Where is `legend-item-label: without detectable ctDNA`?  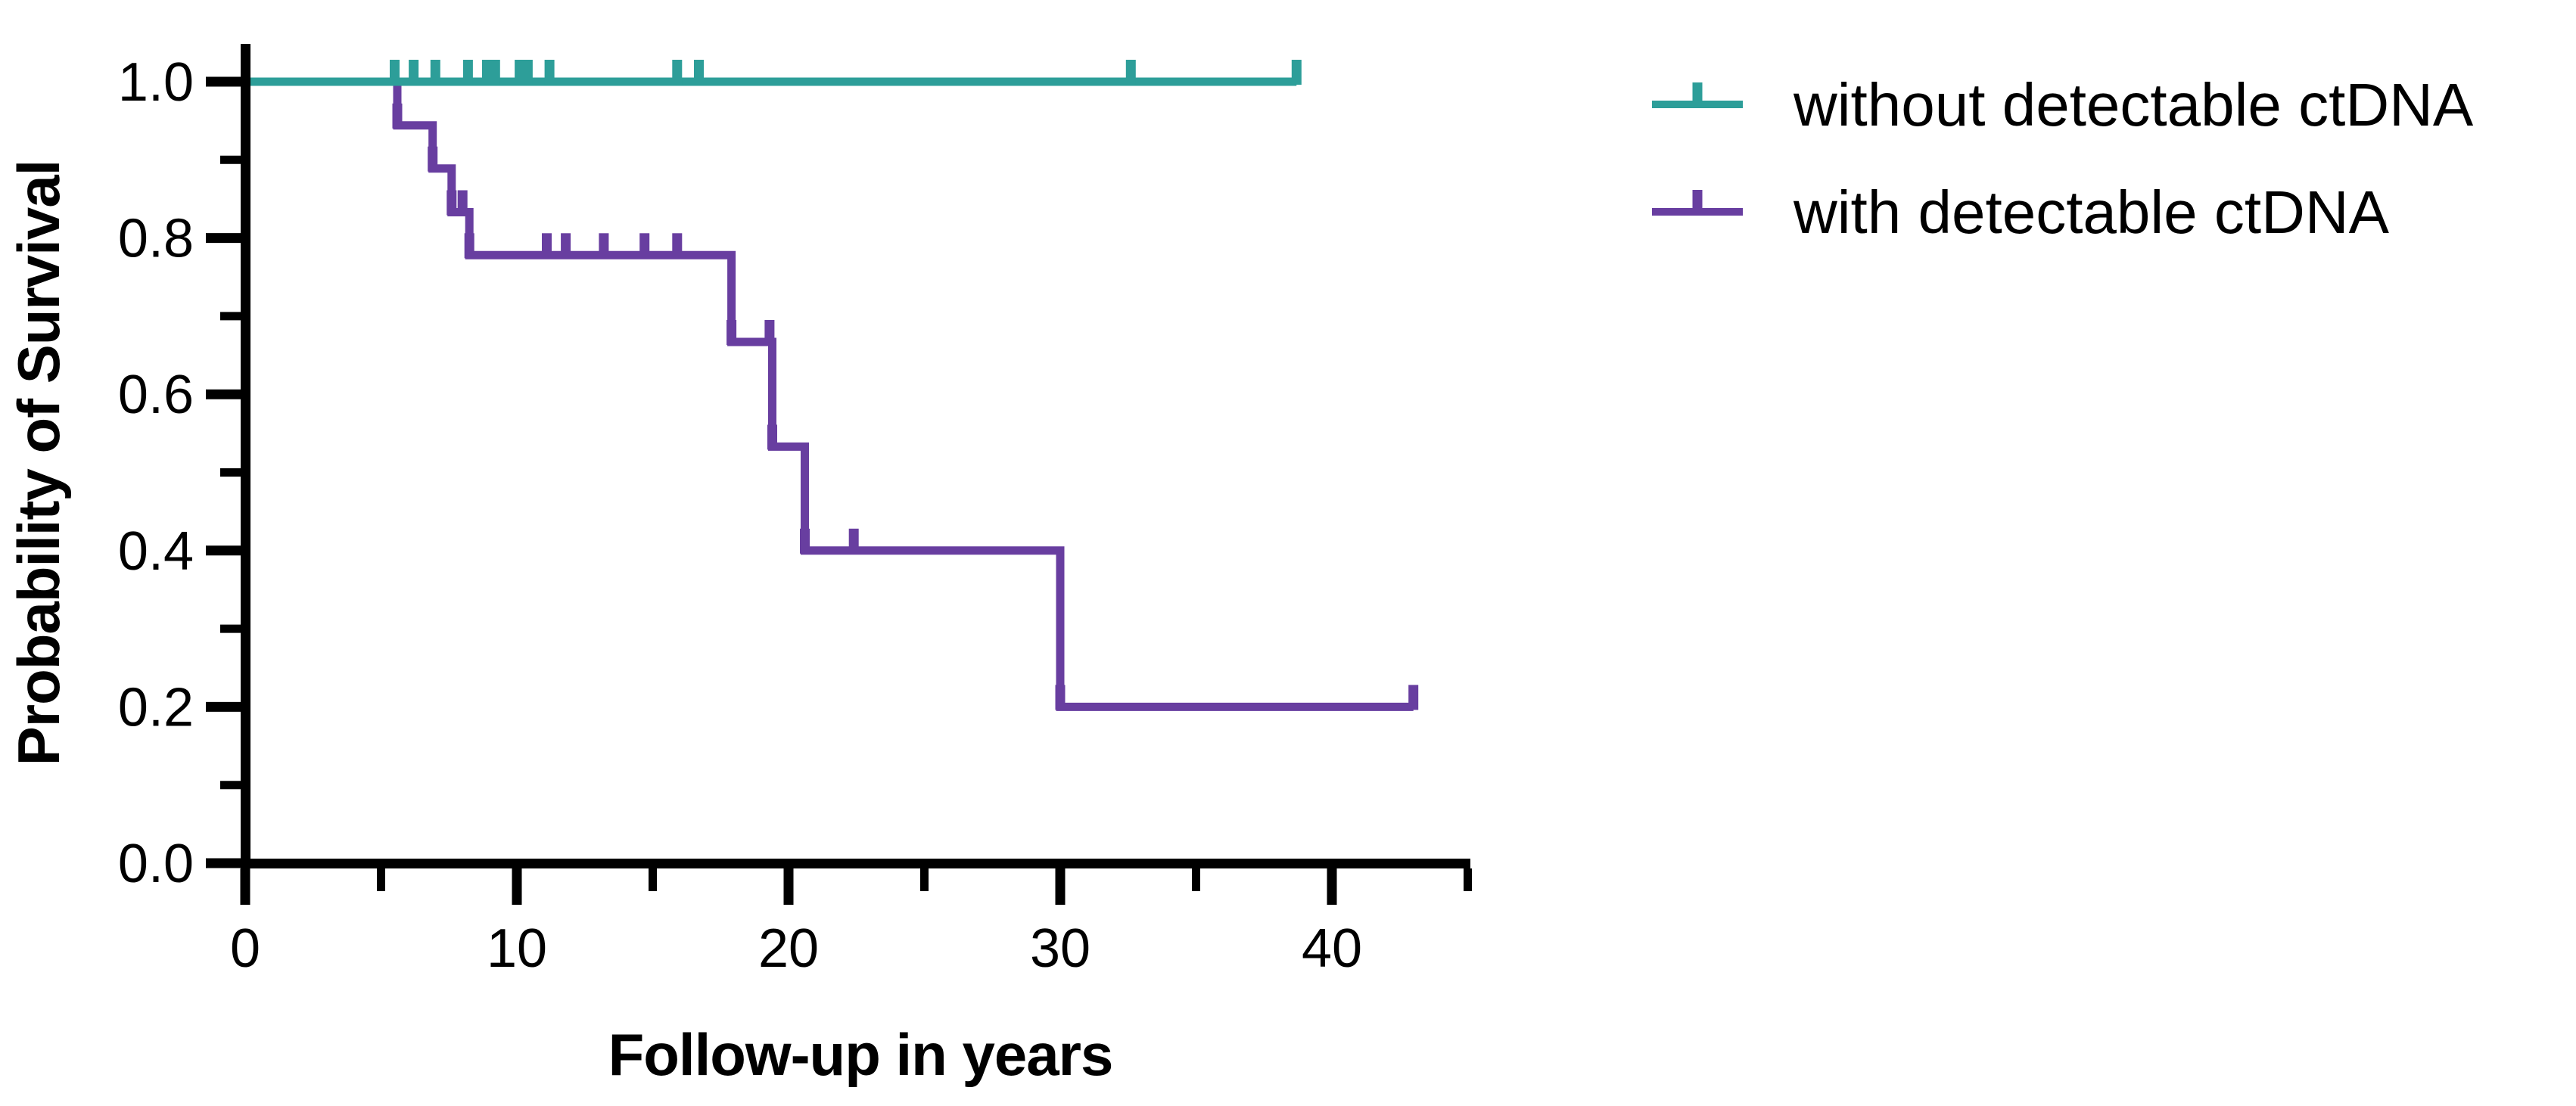 legend-item-label: without detectable ctDNA is located at coordinates (2133, 105).